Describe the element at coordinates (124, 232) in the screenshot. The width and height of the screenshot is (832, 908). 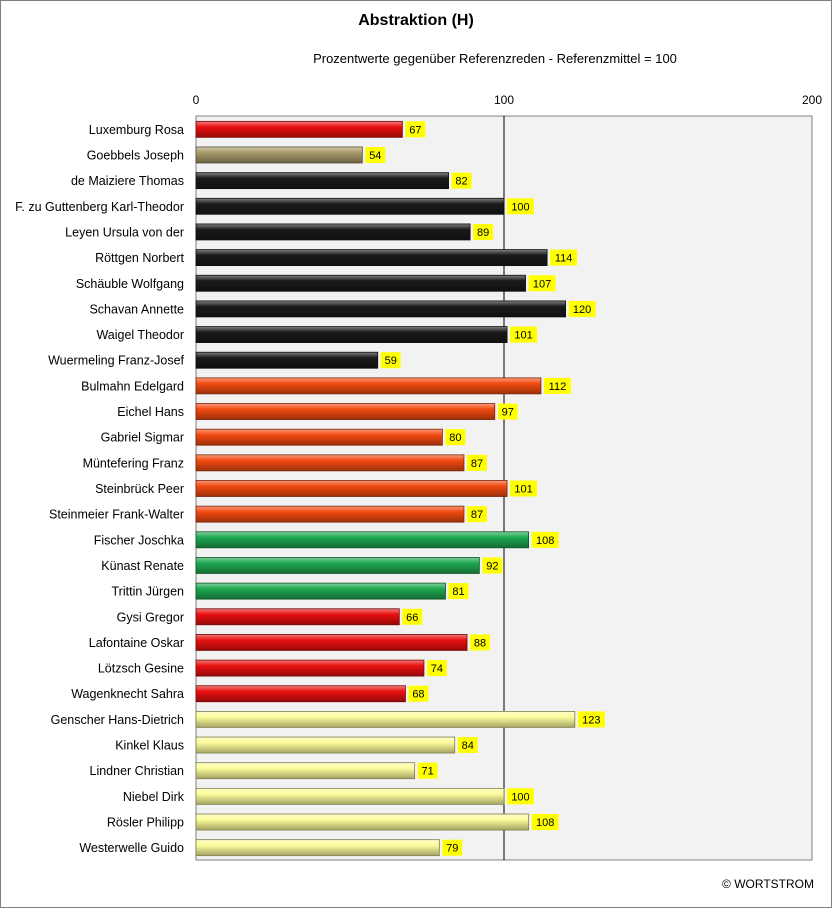
I see `category-label: Leyen Ursula von der` at that location.